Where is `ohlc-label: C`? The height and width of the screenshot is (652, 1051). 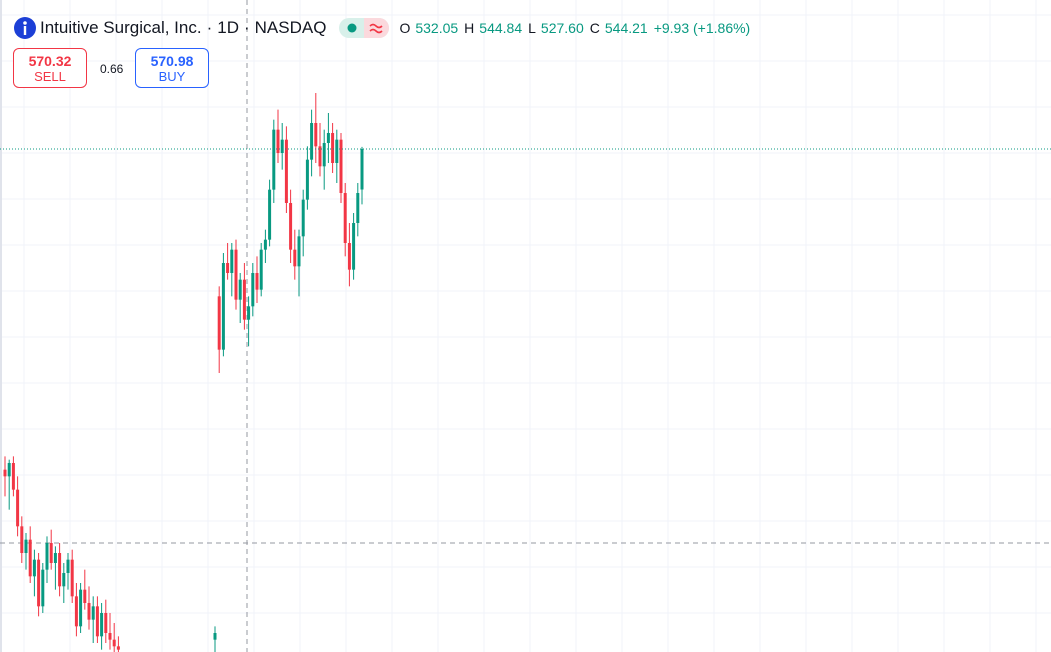 ohlc-label: C is located at coordinates (594, 28).